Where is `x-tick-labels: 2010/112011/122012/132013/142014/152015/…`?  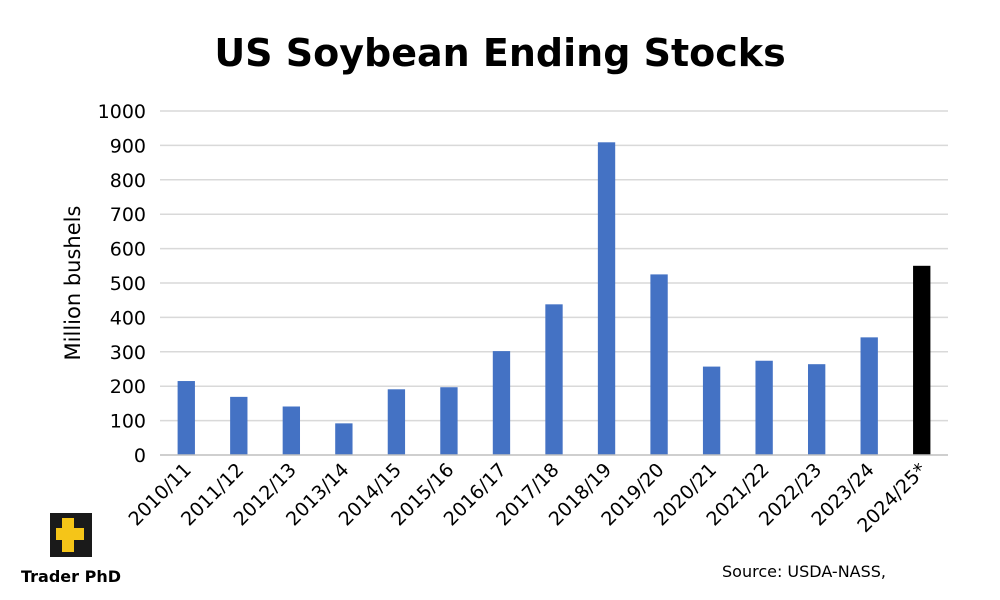 x-tick-labels: 2010/112011/122012/132013/142014/152015/… is located at coordinates (527, 498).